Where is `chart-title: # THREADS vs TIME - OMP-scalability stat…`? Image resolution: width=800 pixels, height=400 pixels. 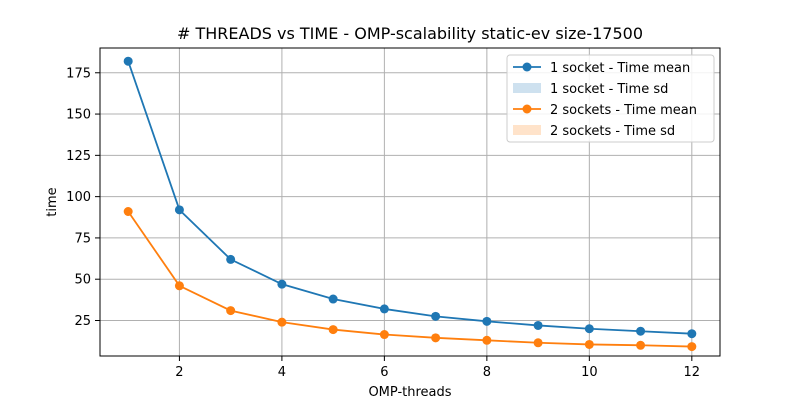 chart-title: # THREADS vs TIME - OMP-scalability stat… is located at coordinates (410, 33).